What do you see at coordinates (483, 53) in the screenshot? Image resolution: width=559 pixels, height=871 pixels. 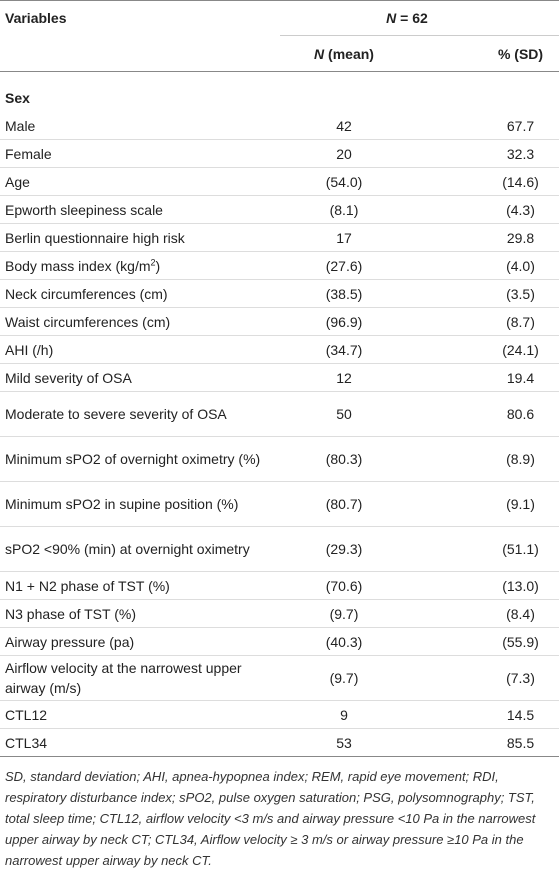 I see `header-cell: % (SD)` at bounding box center [483, 53].